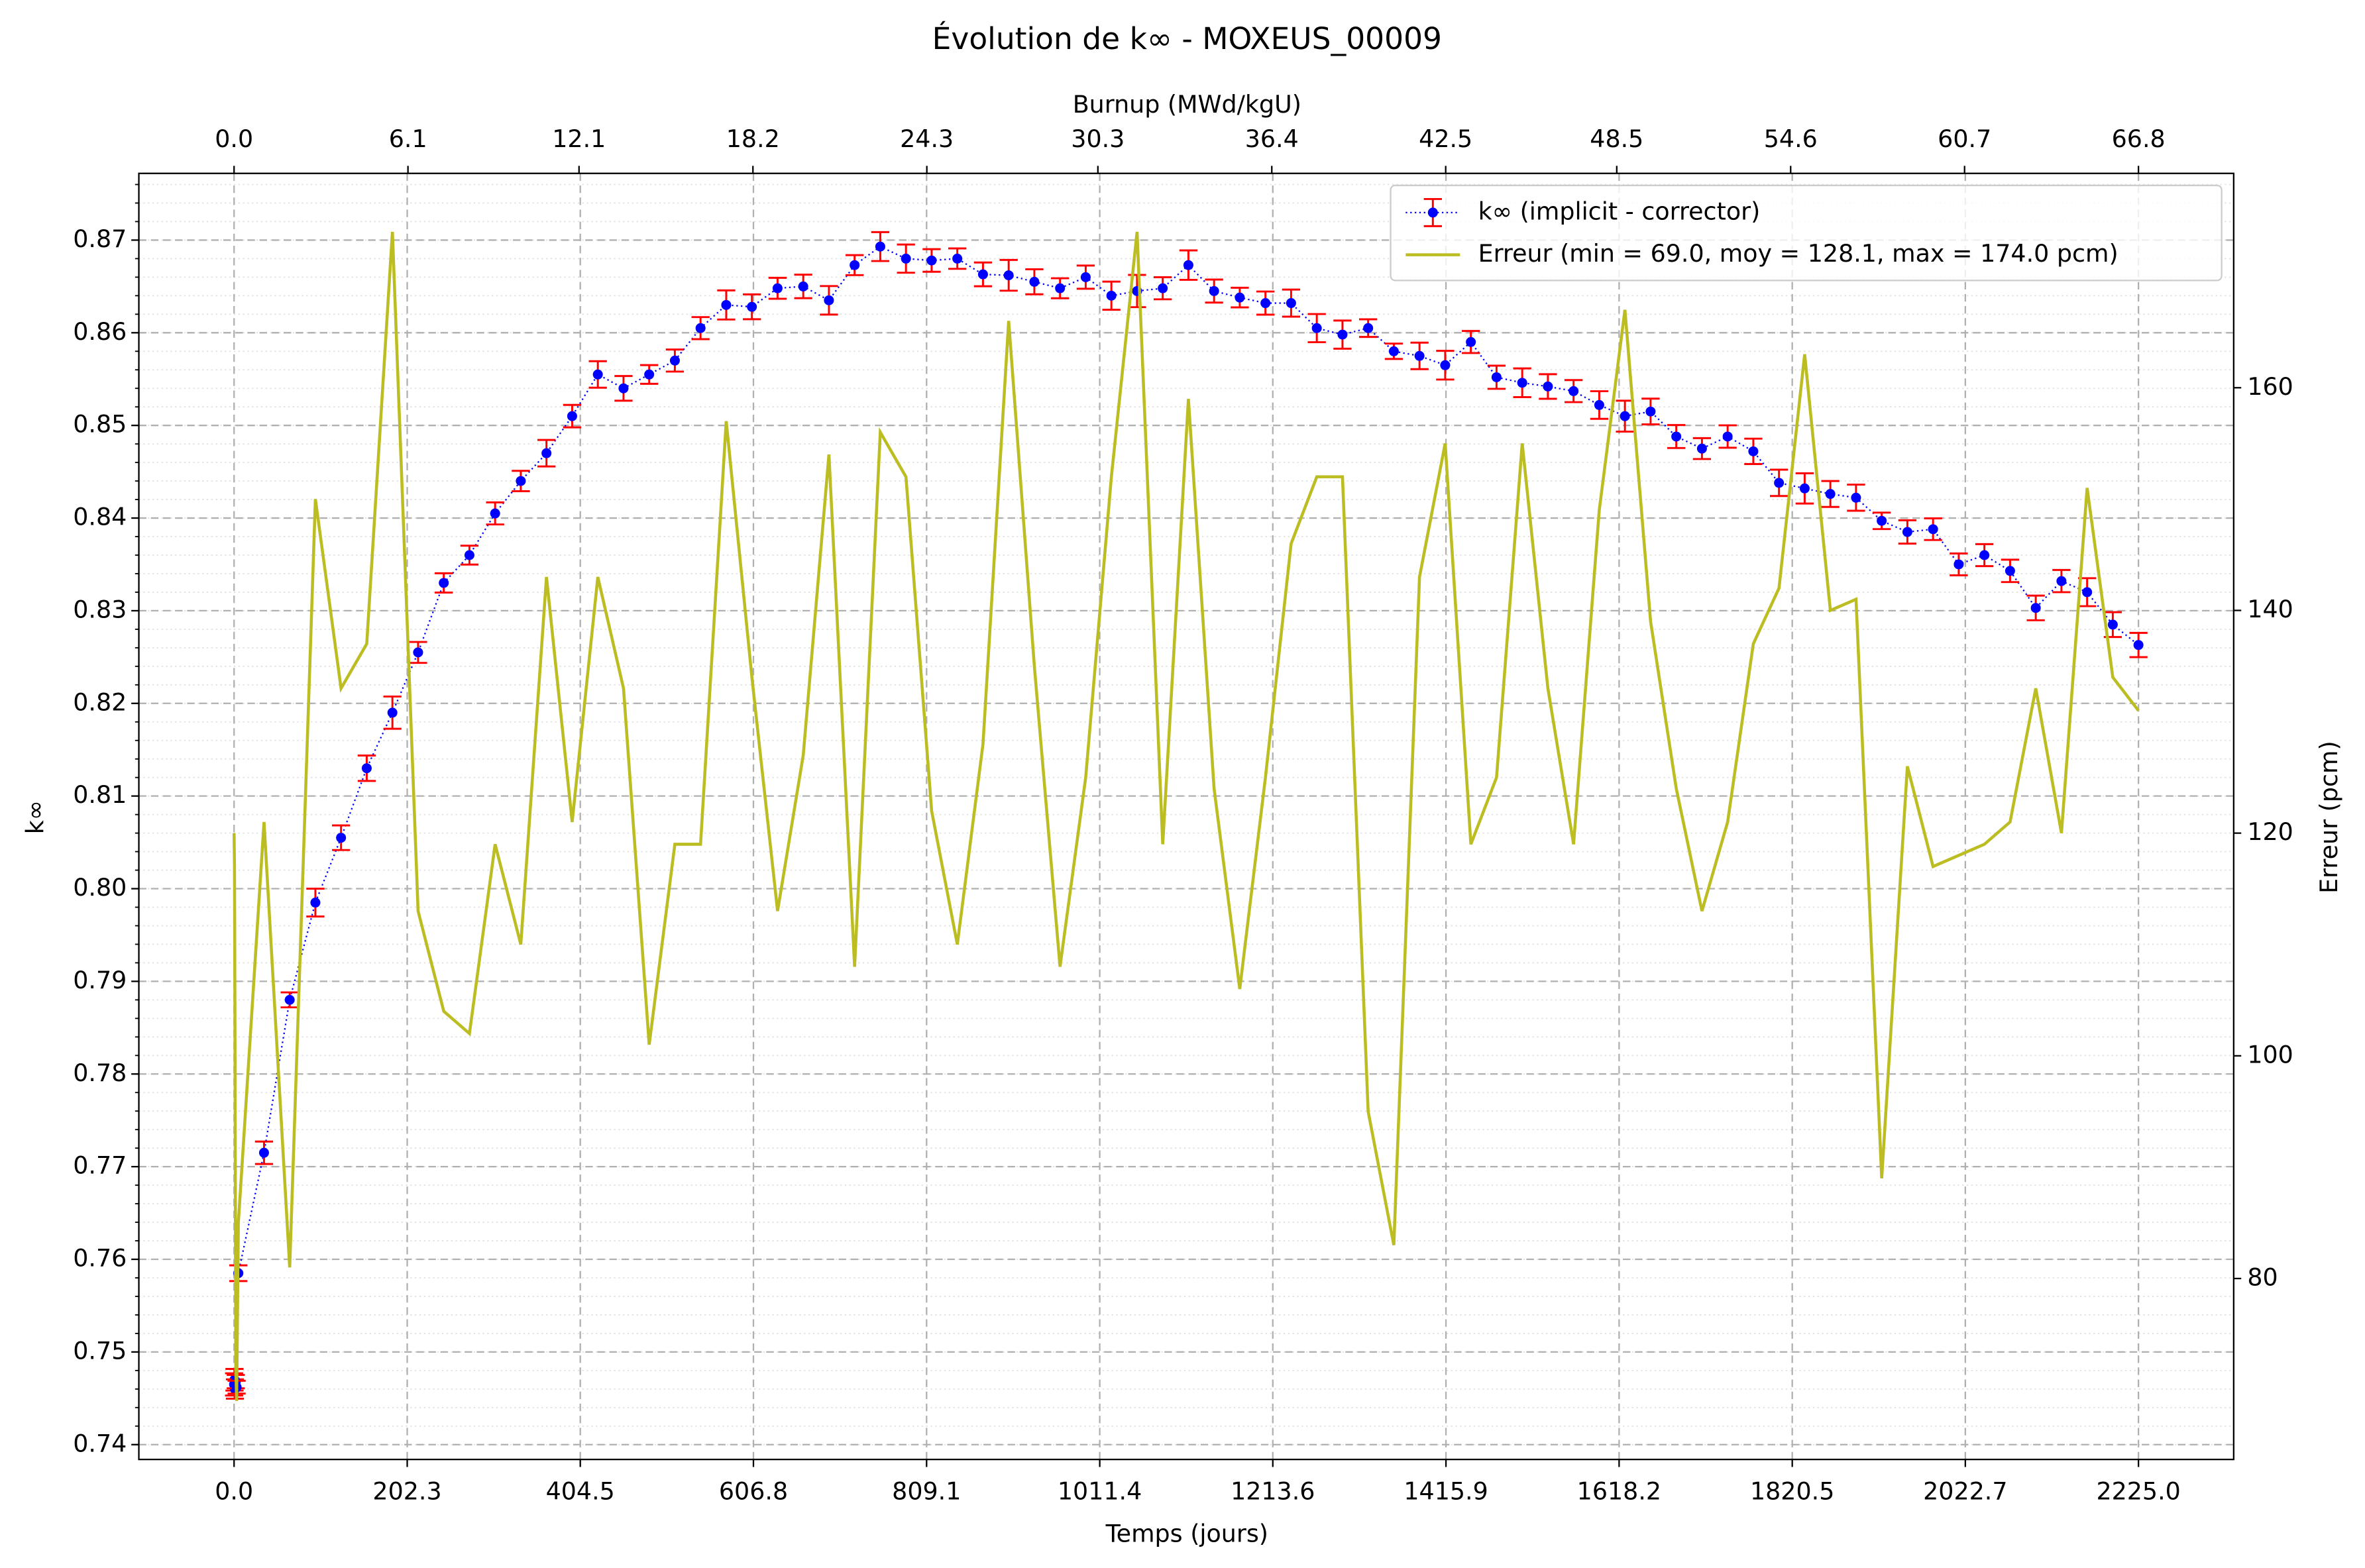  What do you see at coordinates (100, 239) in the screenshot?
I see `y-tick-label: 0.87` at bounding box center [100, 239].